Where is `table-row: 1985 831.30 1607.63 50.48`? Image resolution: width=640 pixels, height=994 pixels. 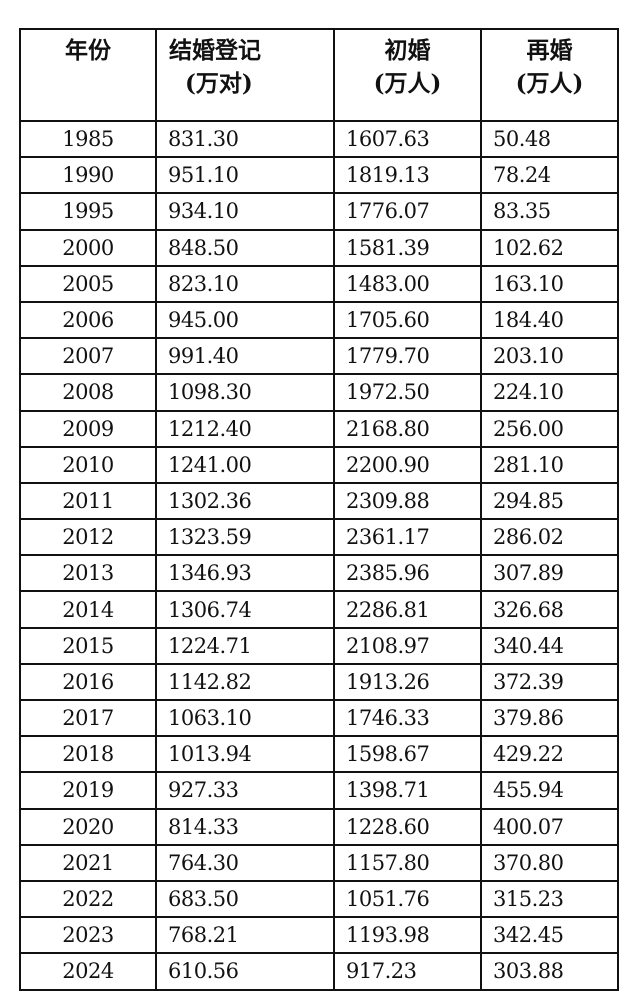 table-row: 1985 831.30 1607.63 50.48 is located at coordinates (319, 139).